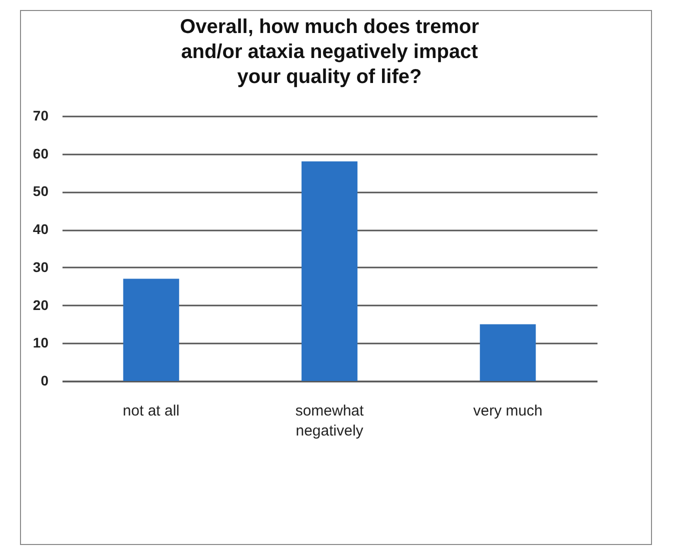  I want to click on y-tick-label: 50, so click(40, 191).